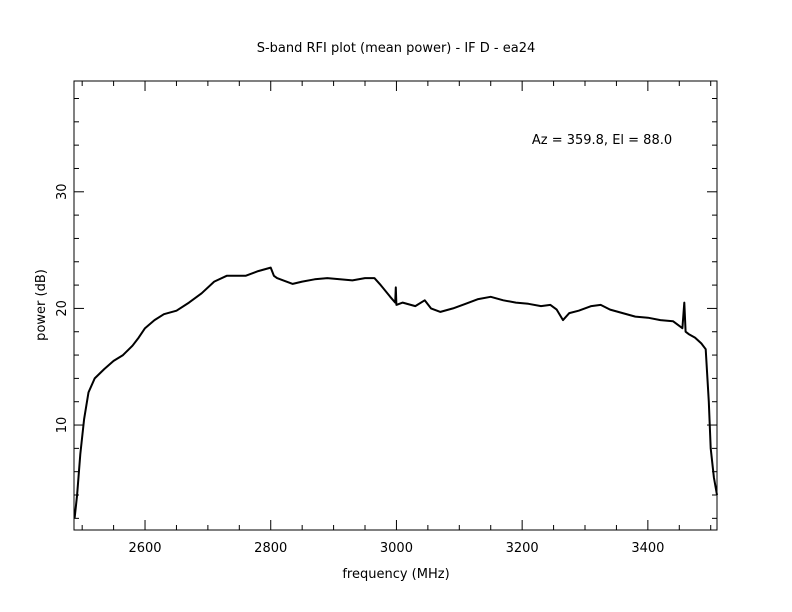  I want to click on x-tick-label: 3400, so click(647, 548).